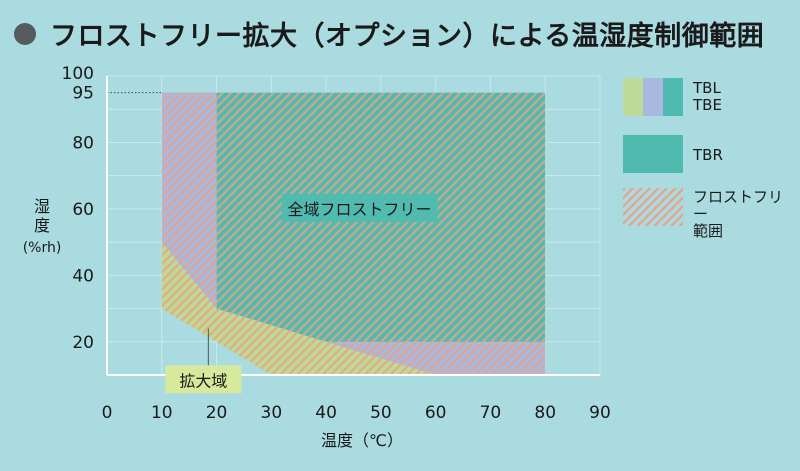 Image resolution: width=800 pixels, height=471 pixels. Describe the element at coordinates (162, 413) in the screenshot. I see `x-tick-label: 10` at that location.